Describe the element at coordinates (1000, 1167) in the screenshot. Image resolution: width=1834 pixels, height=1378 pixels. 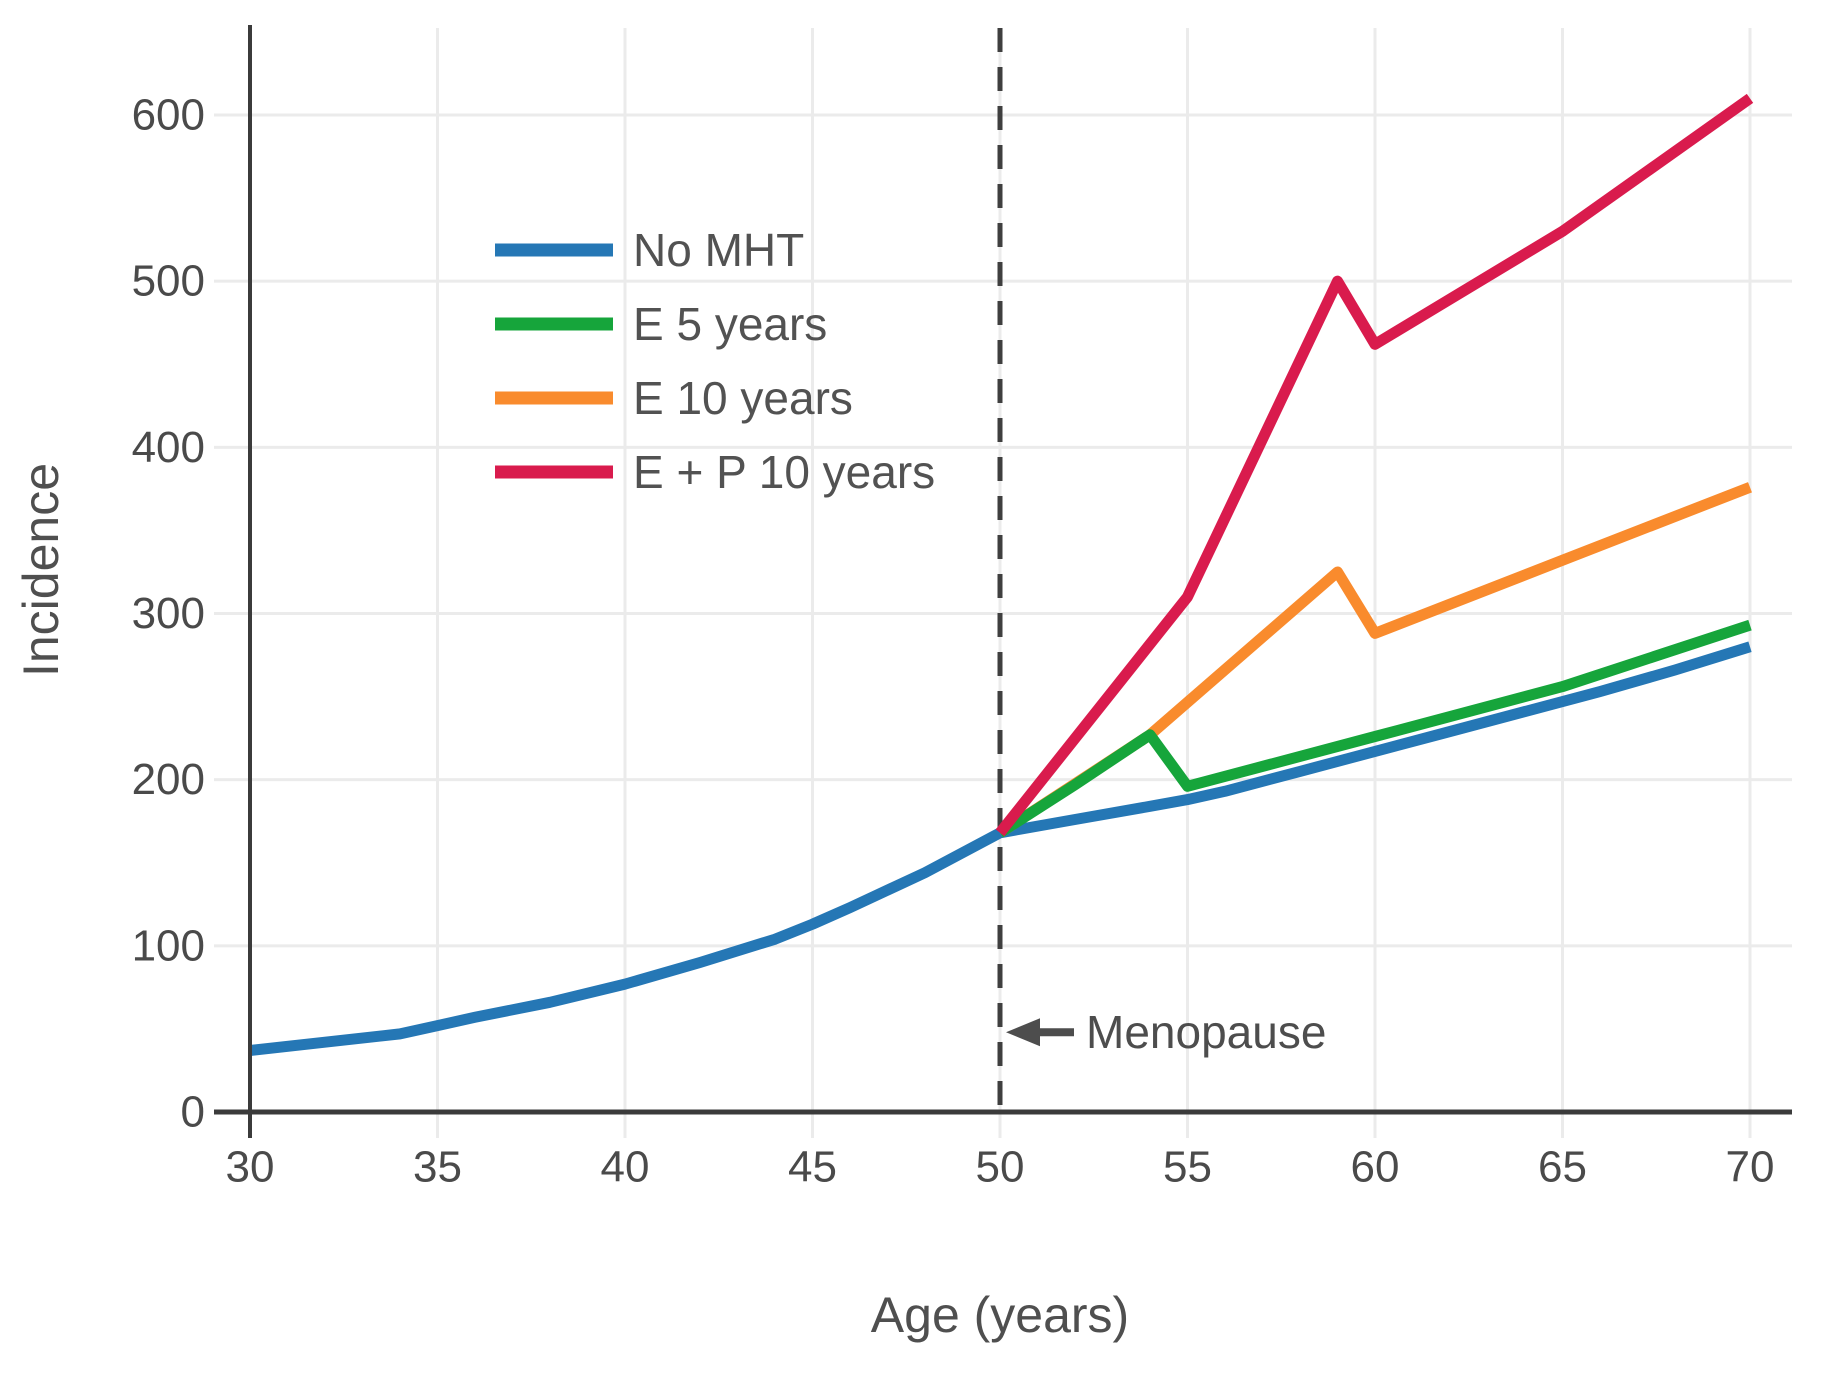
I see `x-tick-label: 50` at that location.